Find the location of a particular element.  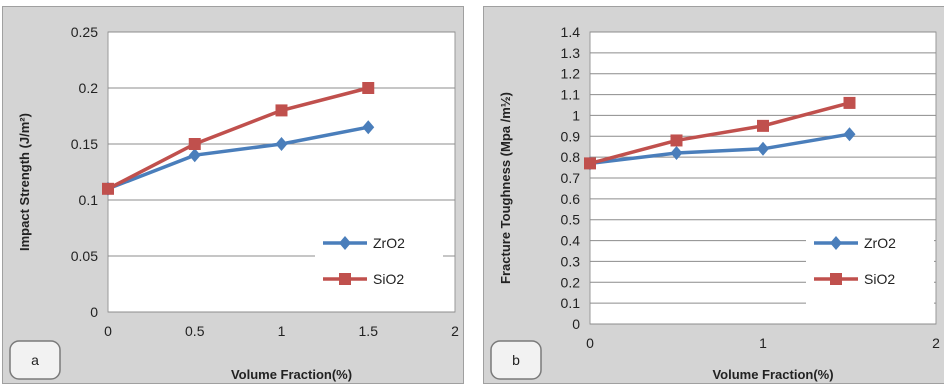

panel-label-badge: a is located at coordinates (35, 360).